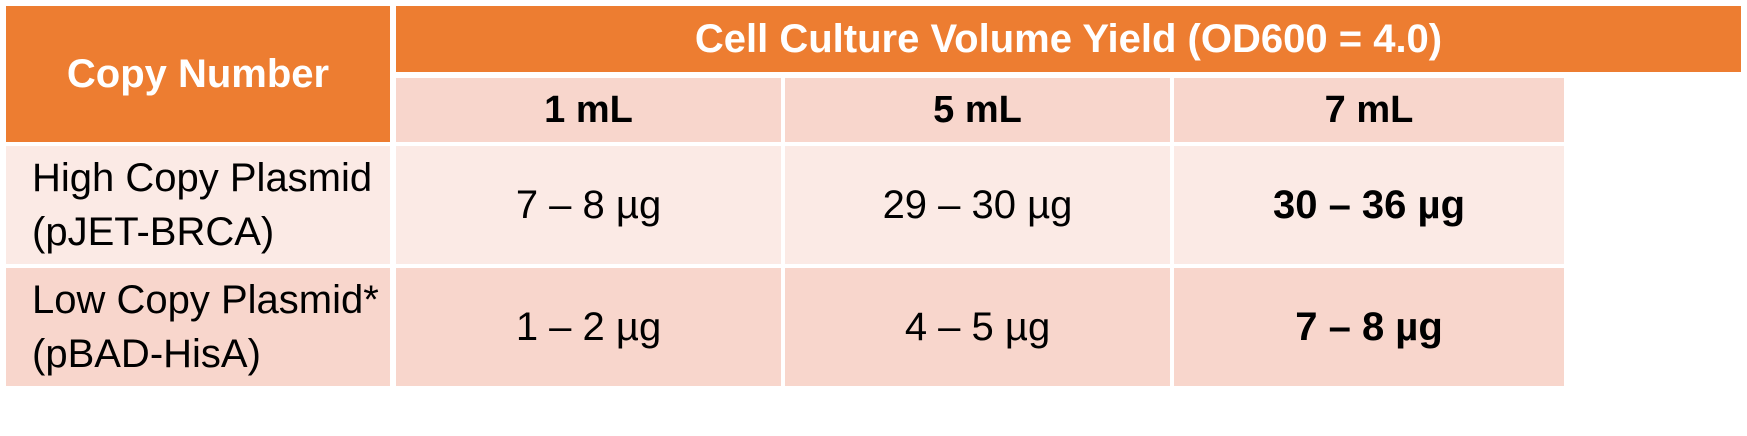 This screenshot has width=1747, height=436. I want to click on table-cell: 30 – 36 µg, so click(1369, 205).